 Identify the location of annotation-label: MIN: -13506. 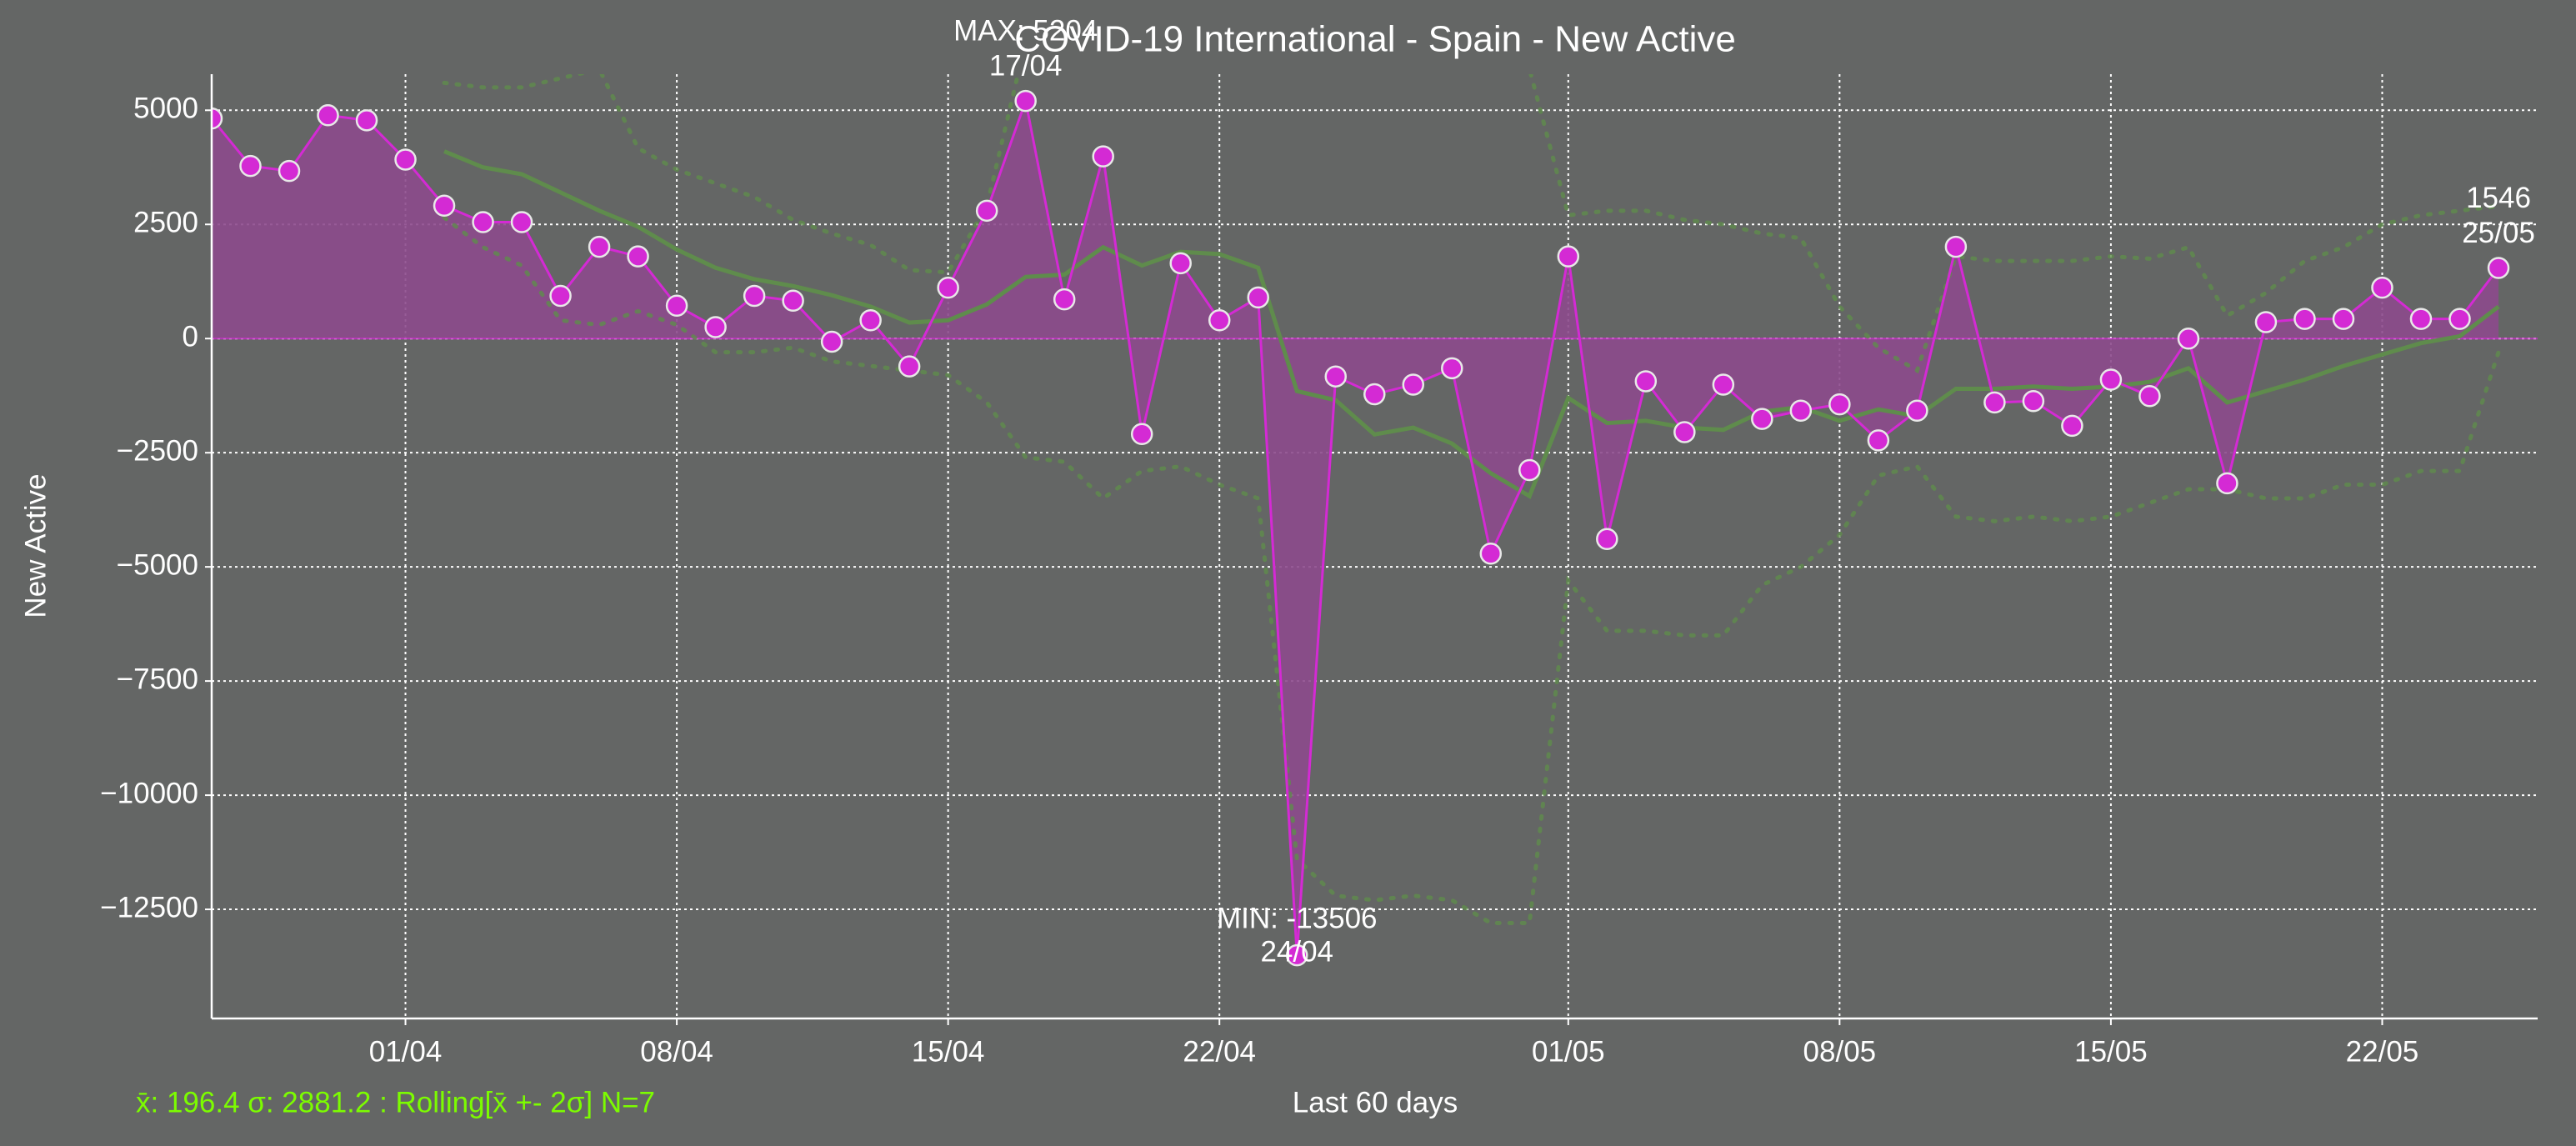
(1298, 918).